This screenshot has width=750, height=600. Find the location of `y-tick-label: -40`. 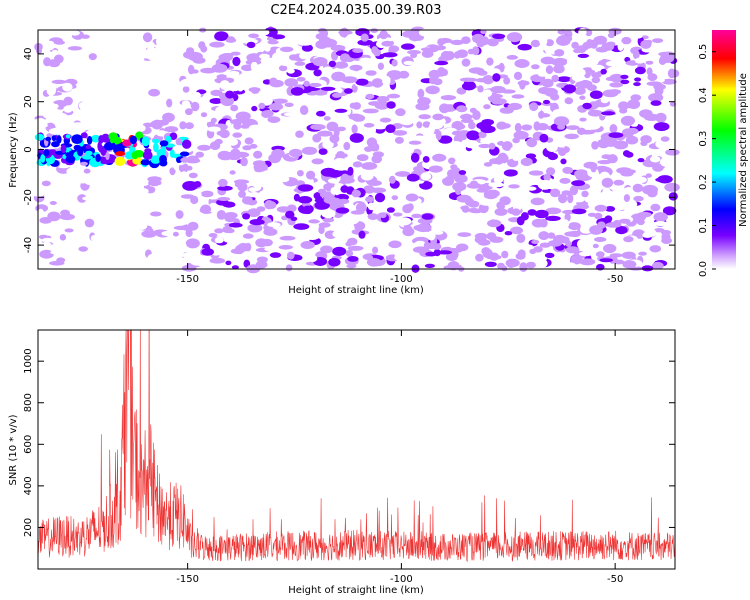

y-tick-label: -40 is located at coordinates (28, 245).